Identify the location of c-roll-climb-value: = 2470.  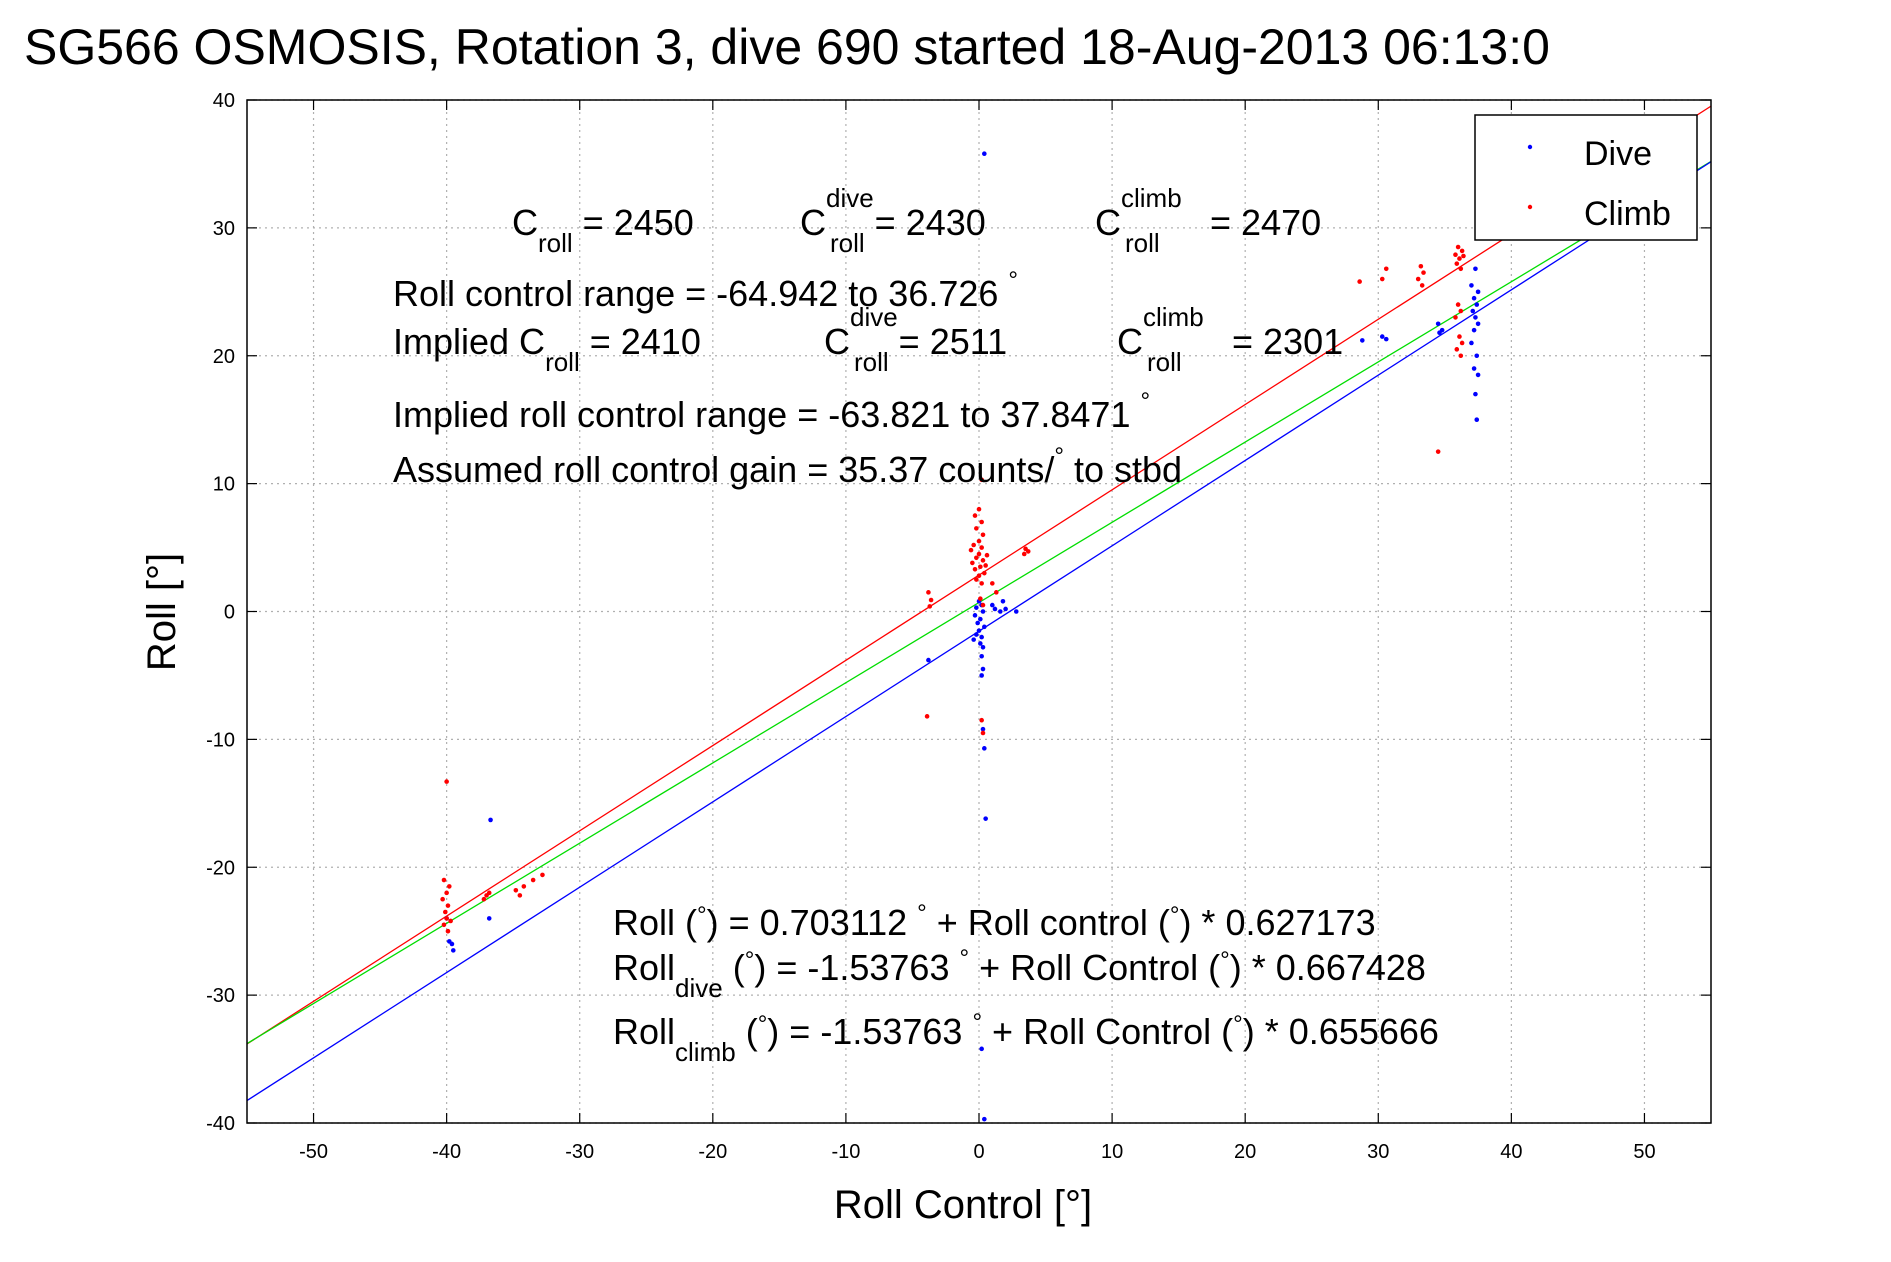
(1260, 222).